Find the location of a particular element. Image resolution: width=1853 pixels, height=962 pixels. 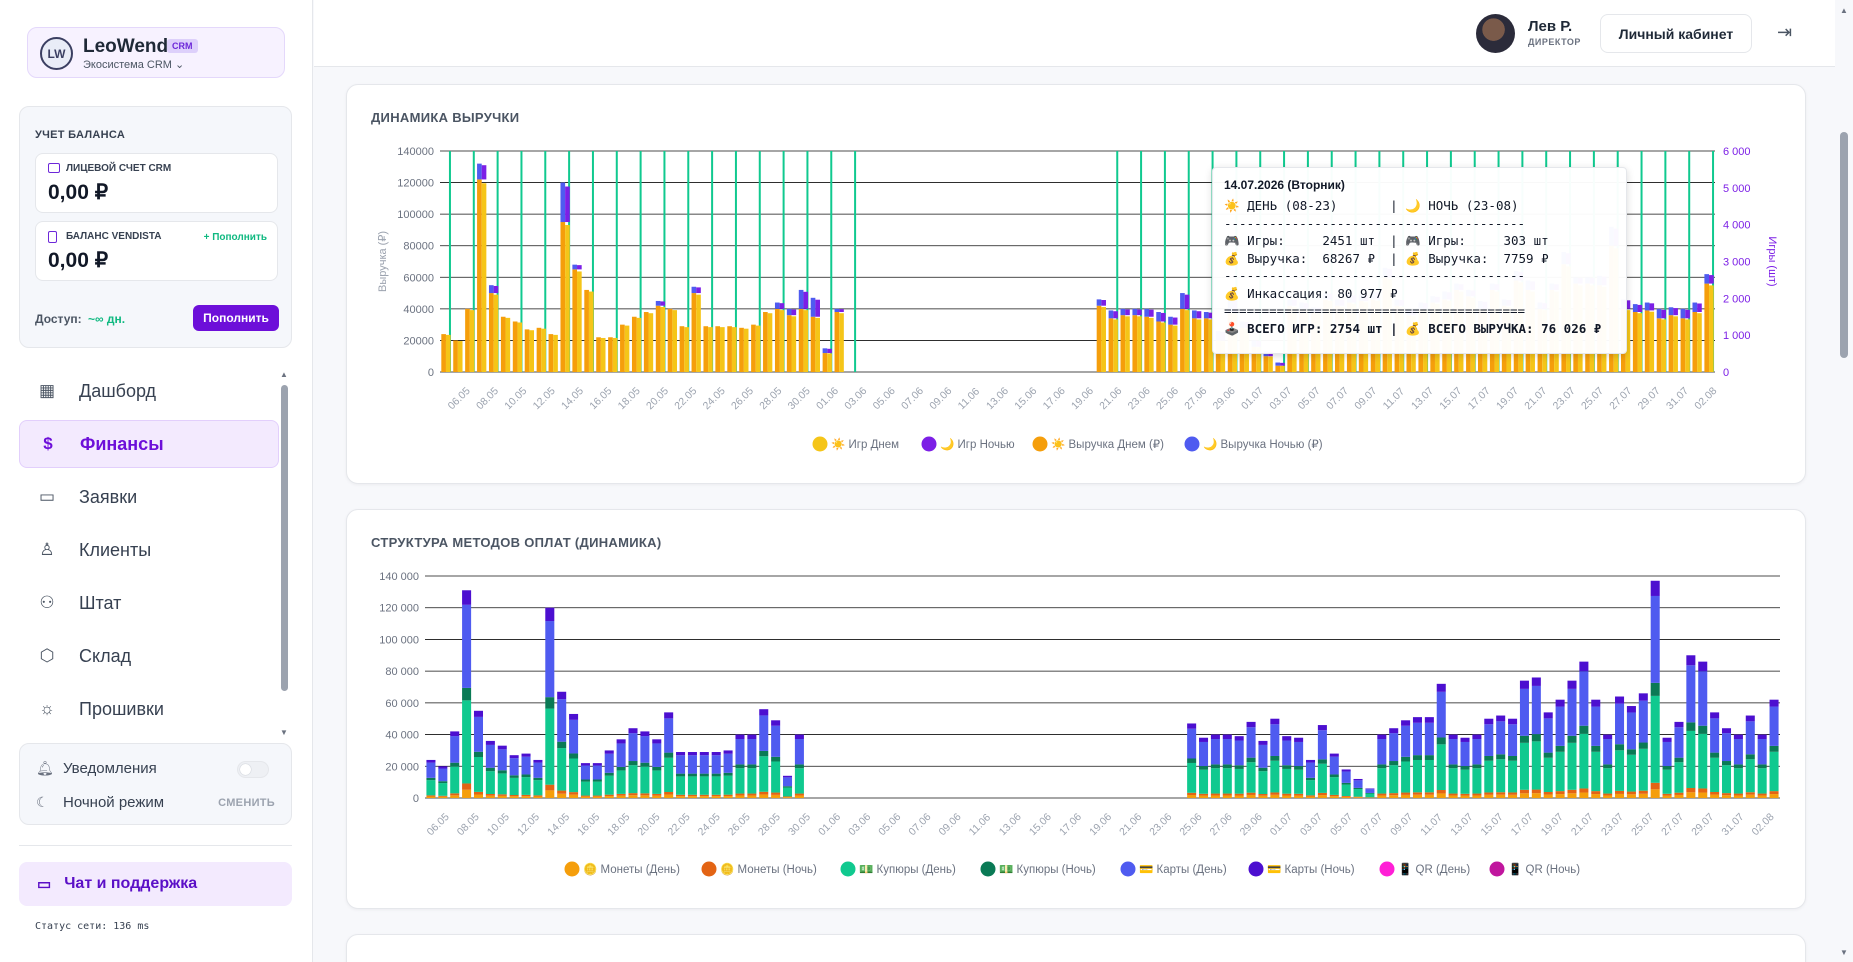

x-tick-label: 14.05 is located at coordinates (558, 824).